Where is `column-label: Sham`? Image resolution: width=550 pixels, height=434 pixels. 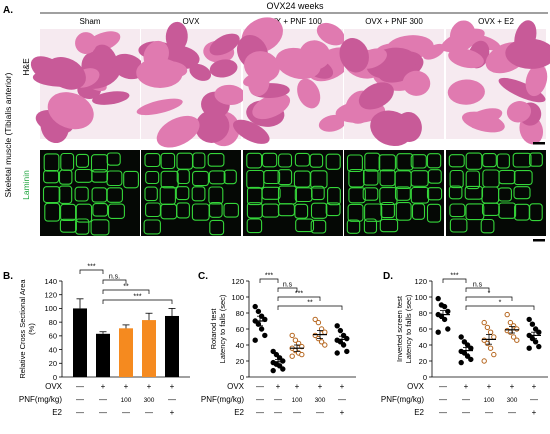 column-label: Sham is located at coordinates (90, 21).